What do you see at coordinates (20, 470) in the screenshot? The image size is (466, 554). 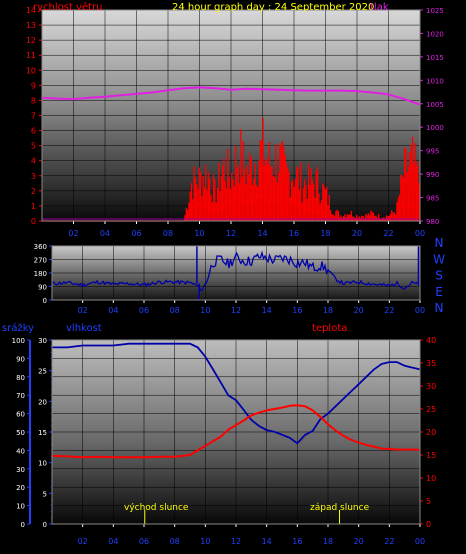 I see `rain-tick-label: 30` at bounding box center [20, 470].